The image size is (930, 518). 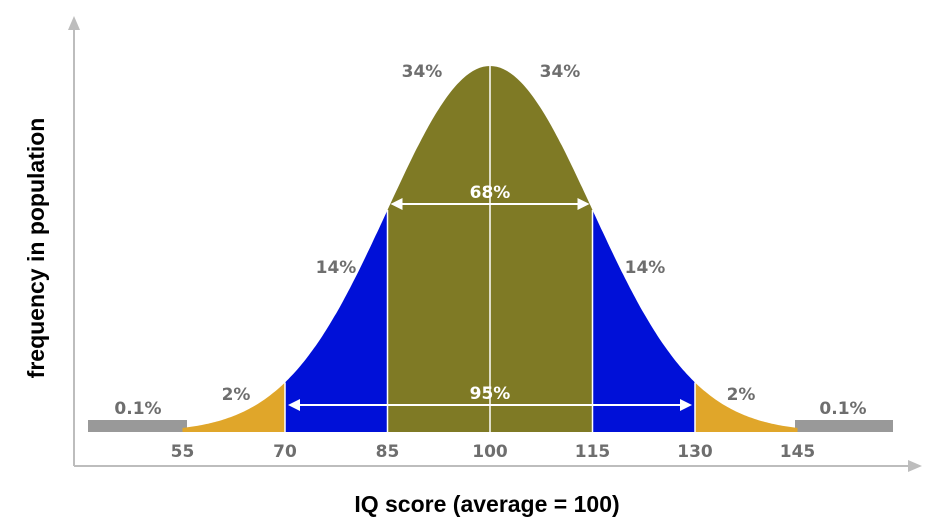 What do you see at coordinates (236, 395) in the screenshot?
I see `label-2-left: 2%` at bounding box center [236, 395].